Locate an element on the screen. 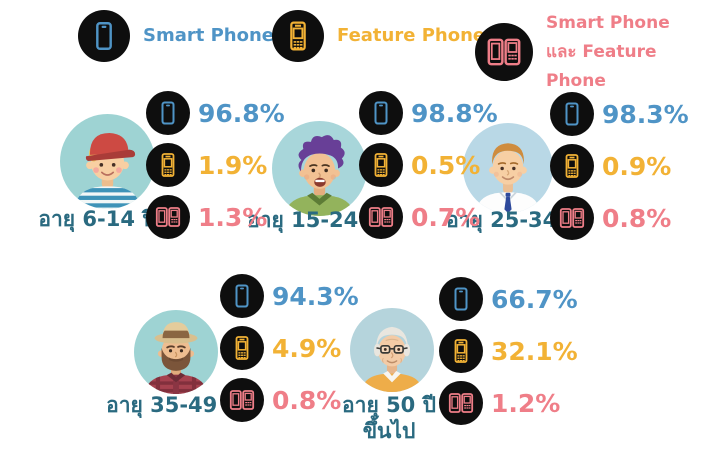 This screenshot has width=728, height=457. stat-15-24-feature-phone: 0.5% is located at coordinates (419, 165).